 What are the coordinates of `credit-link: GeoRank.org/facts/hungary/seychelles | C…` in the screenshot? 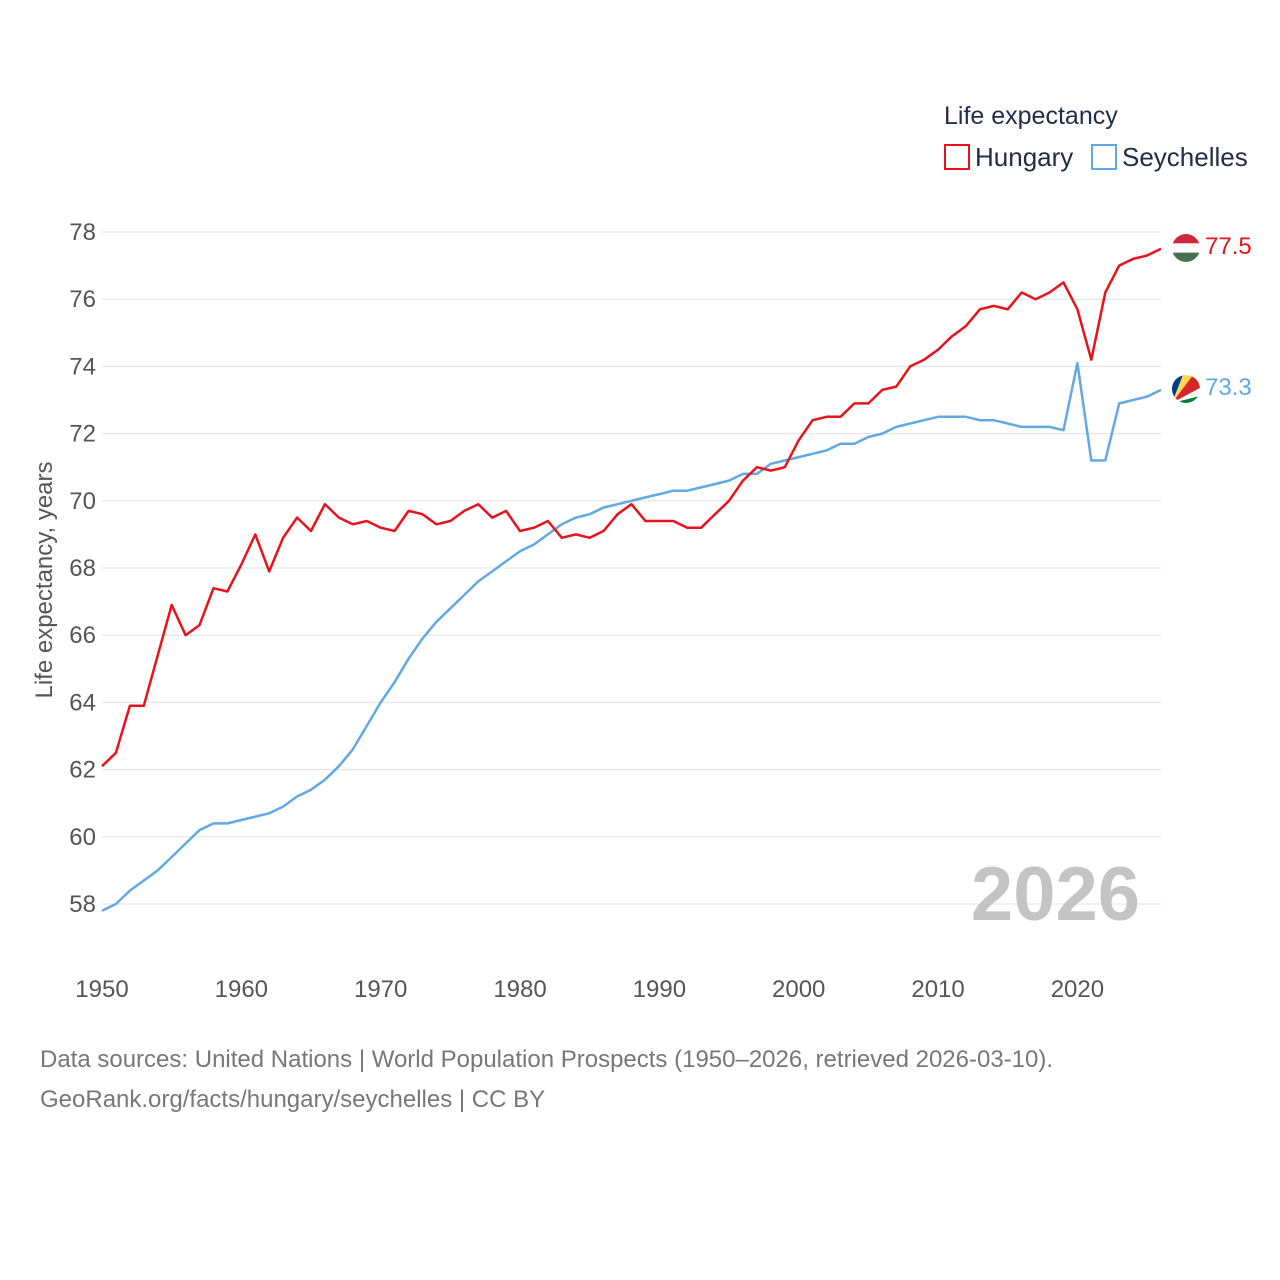 It's located at (293, 1099).